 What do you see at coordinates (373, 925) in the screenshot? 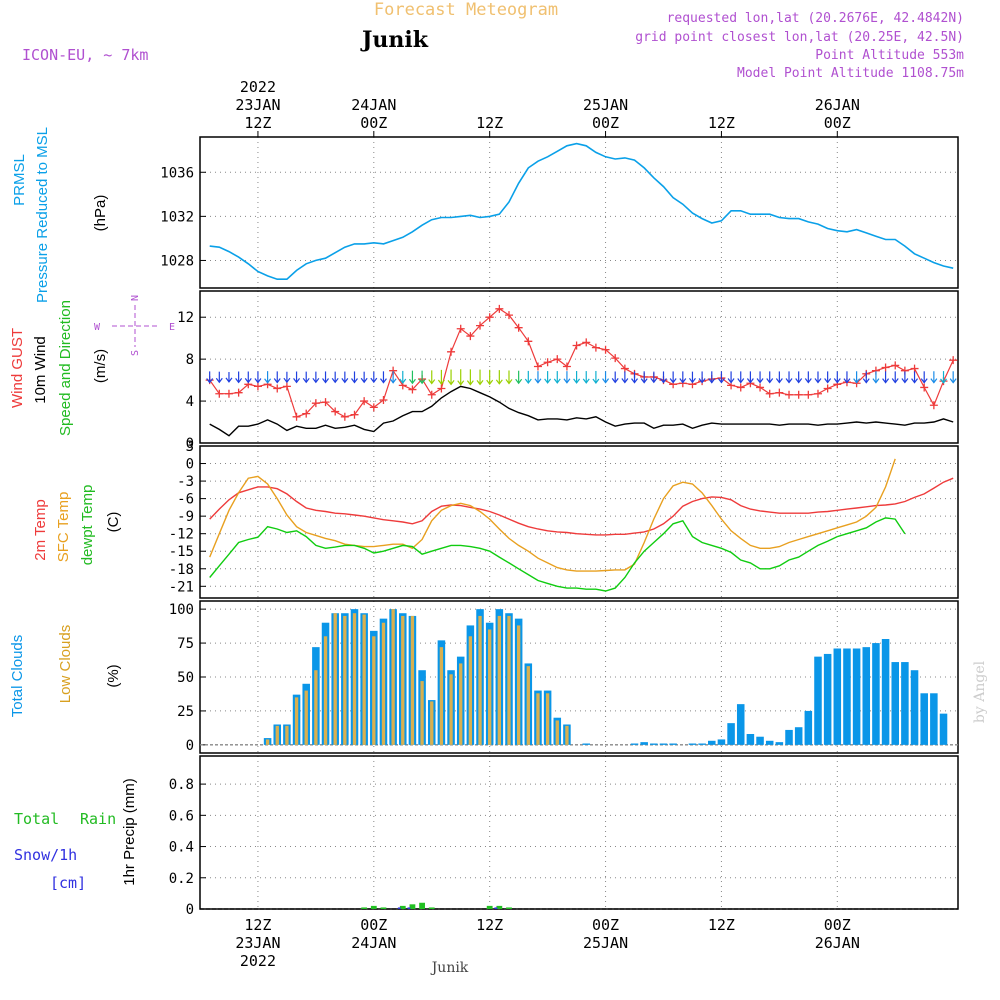
I see `bottom-time-label: 00Z` at bounding box center [373, 925].